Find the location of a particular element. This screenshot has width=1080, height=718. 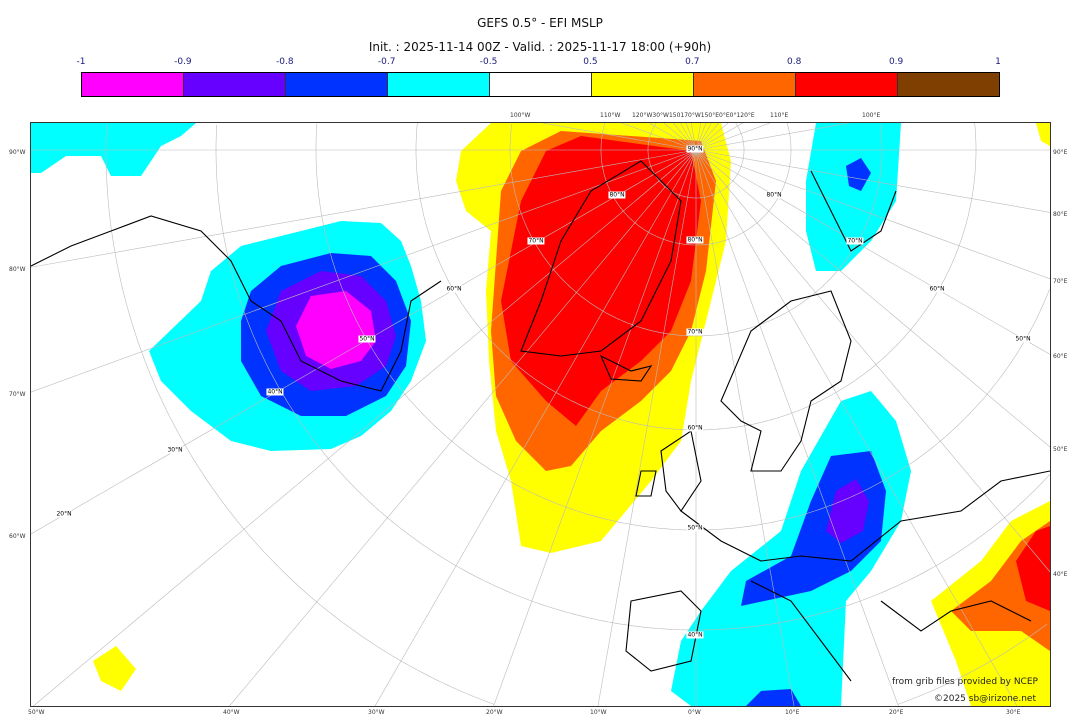

graticule-label: 80°N is located at coordinates (774, 195).